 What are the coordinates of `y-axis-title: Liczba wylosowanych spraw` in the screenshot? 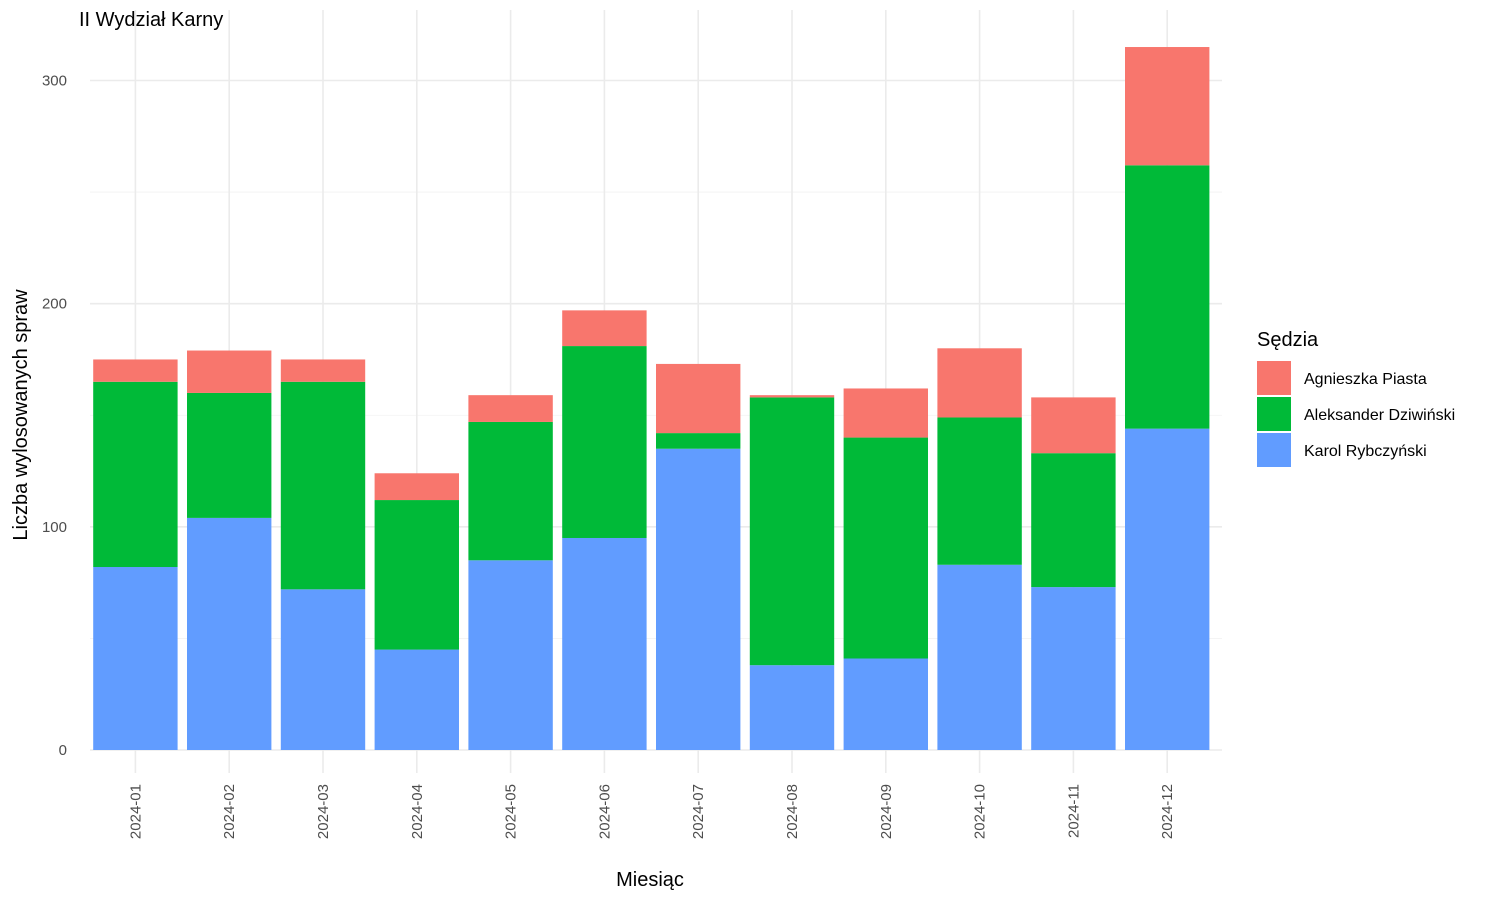 It's located at (21, 415).